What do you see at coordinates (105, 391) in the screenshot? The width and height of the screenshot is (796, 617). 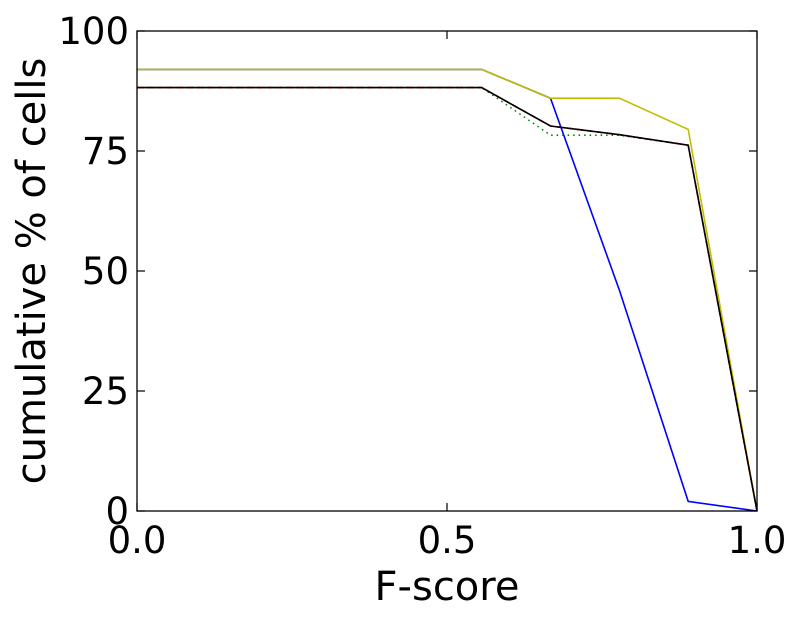 I see `y-tick-label: 25` at bounding box center [105, 391].